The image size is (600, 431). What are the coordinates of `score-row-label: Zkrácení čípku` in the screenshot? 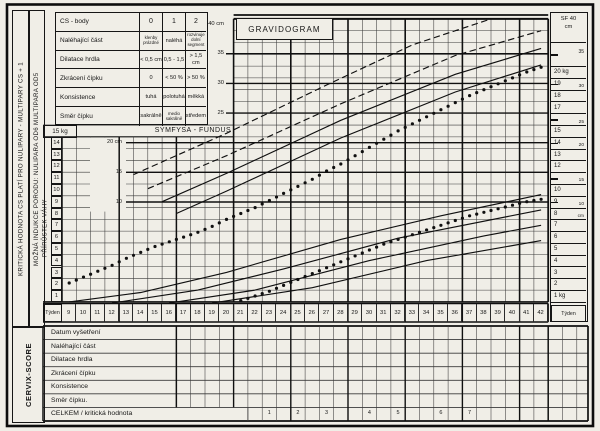 It's located at (73, 373).